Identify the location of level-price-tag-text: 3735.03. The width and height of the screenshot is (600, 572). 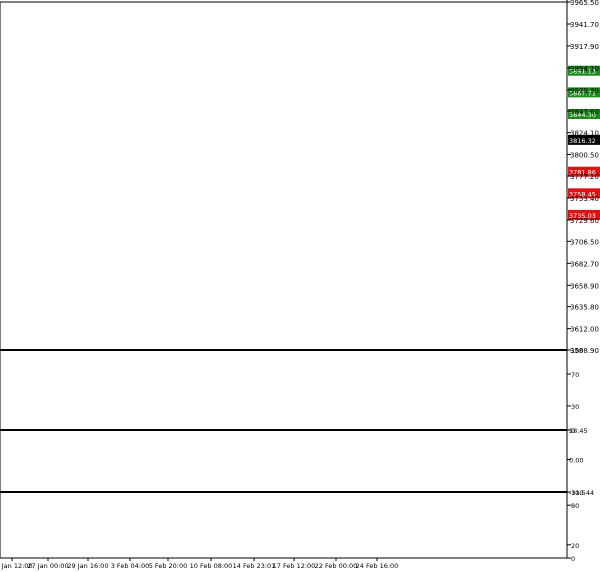
(582, 216).